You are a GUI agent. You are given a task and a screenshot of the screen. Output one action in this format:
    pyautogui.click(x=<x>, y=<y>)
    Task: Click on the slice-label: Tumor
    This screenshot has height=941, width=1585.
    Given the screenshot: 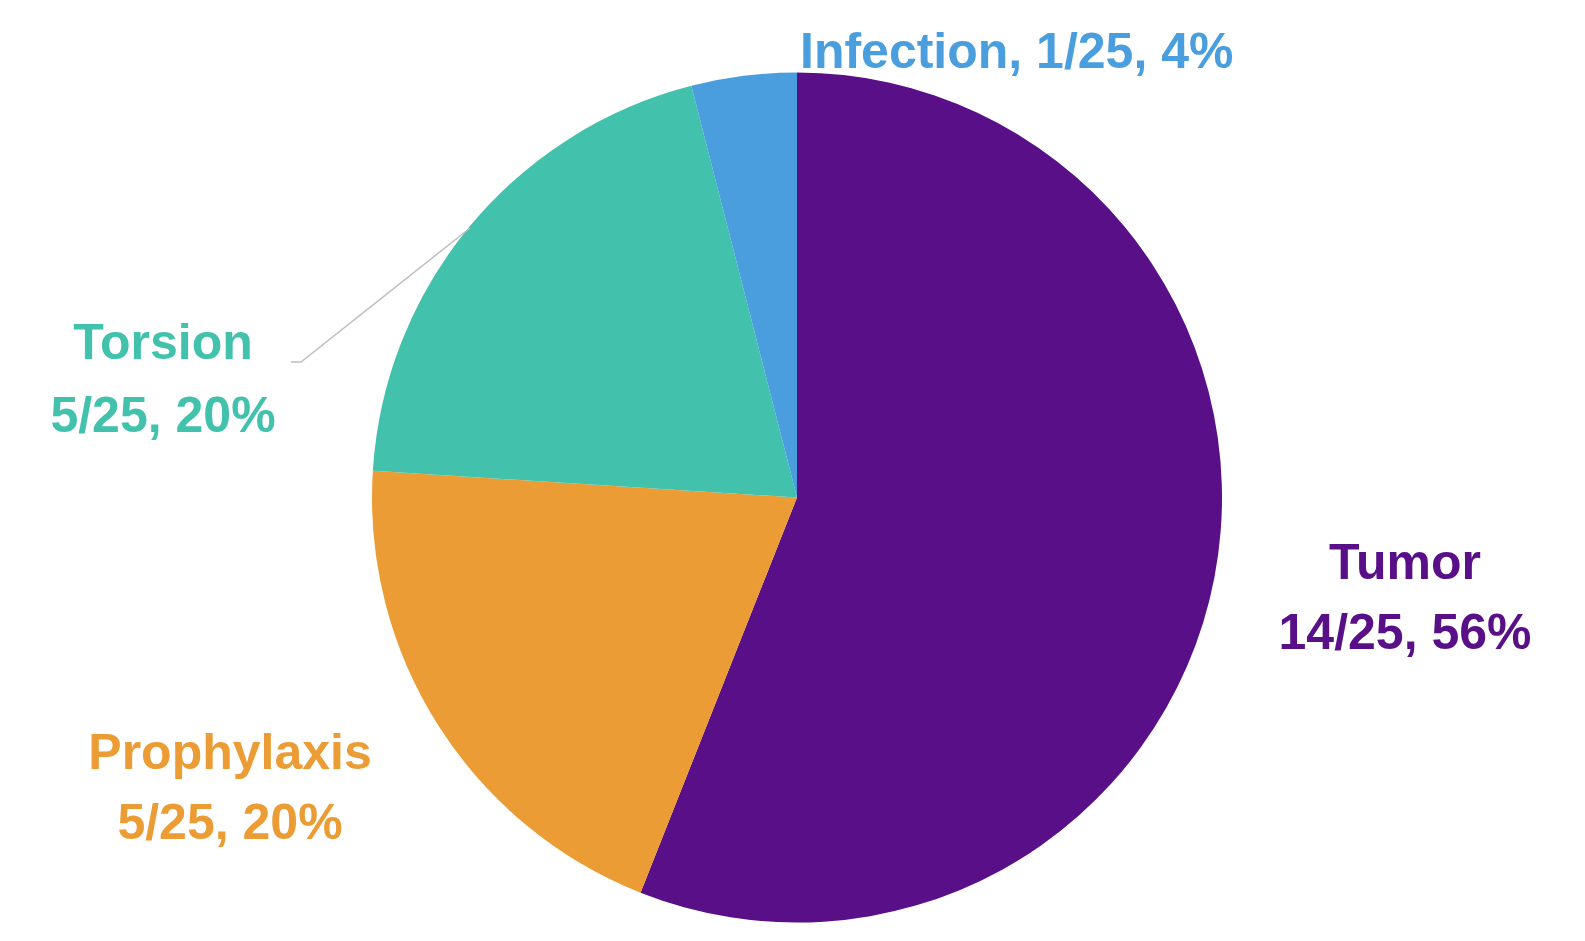 What is the action you would take?
    pyautogui.click(x=1405, y=561)
    